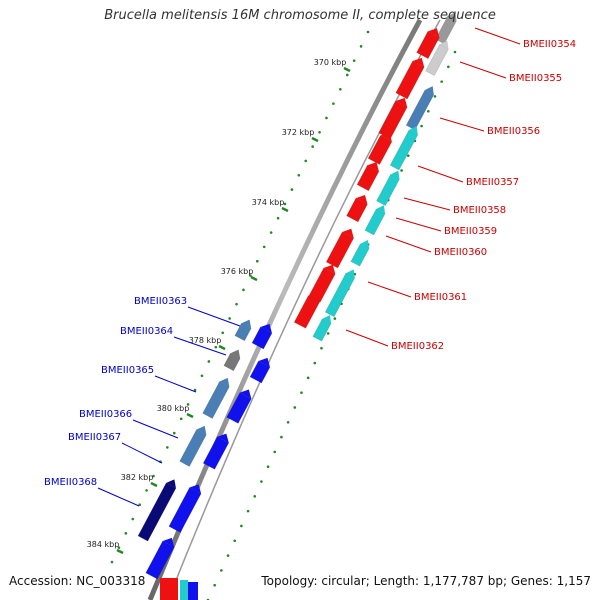  I want to click on tick-label: 370 kbp, so click(330, 62).